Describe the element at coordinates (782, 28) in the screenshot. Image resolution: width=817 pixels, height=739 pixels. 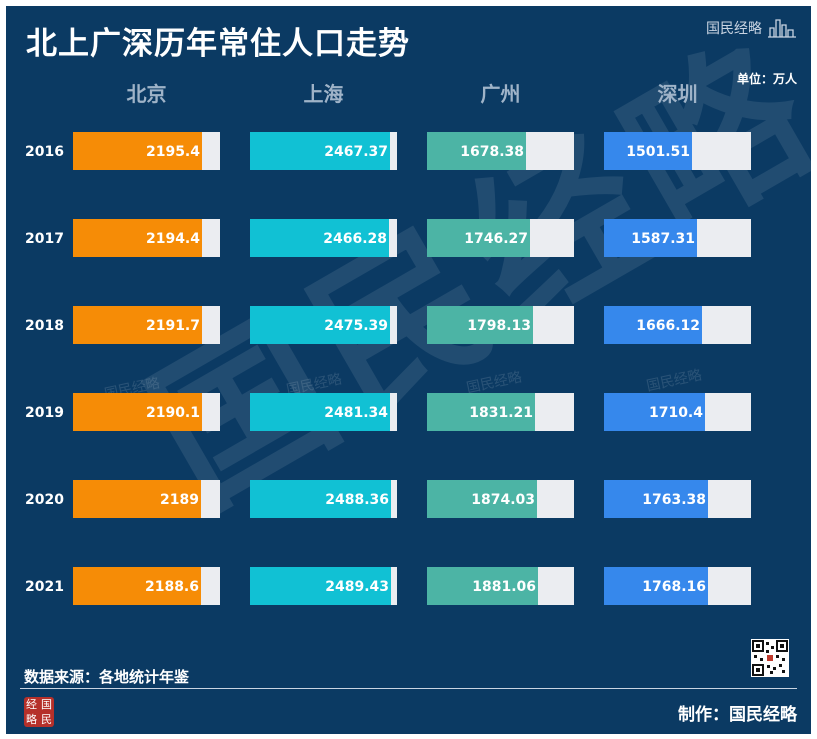
I see `city-skyline-icon` at that location.